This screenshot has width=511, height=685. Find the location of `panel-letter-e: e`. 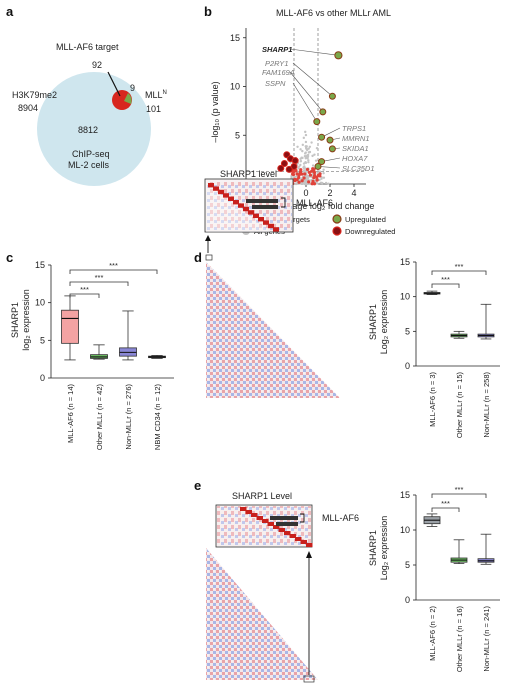

panel-letter-e: e is located at coordinates (197, 485).